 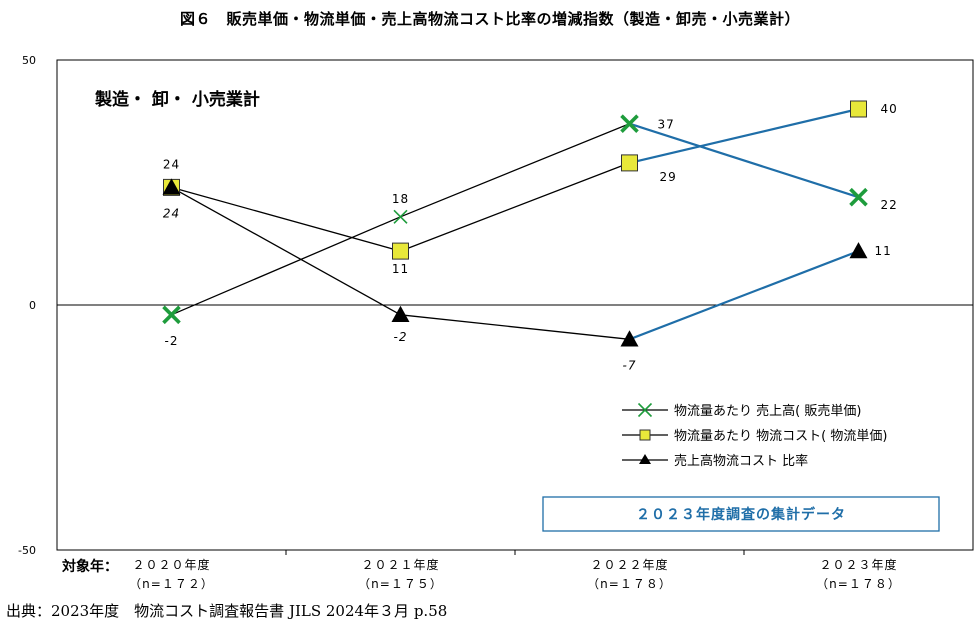 What do you see at coordinates (780, 436) in the screenshot?
I see `legend-label: 物流量あたり 物流コスト( 物流単価)` at bounding box center [780, 436].